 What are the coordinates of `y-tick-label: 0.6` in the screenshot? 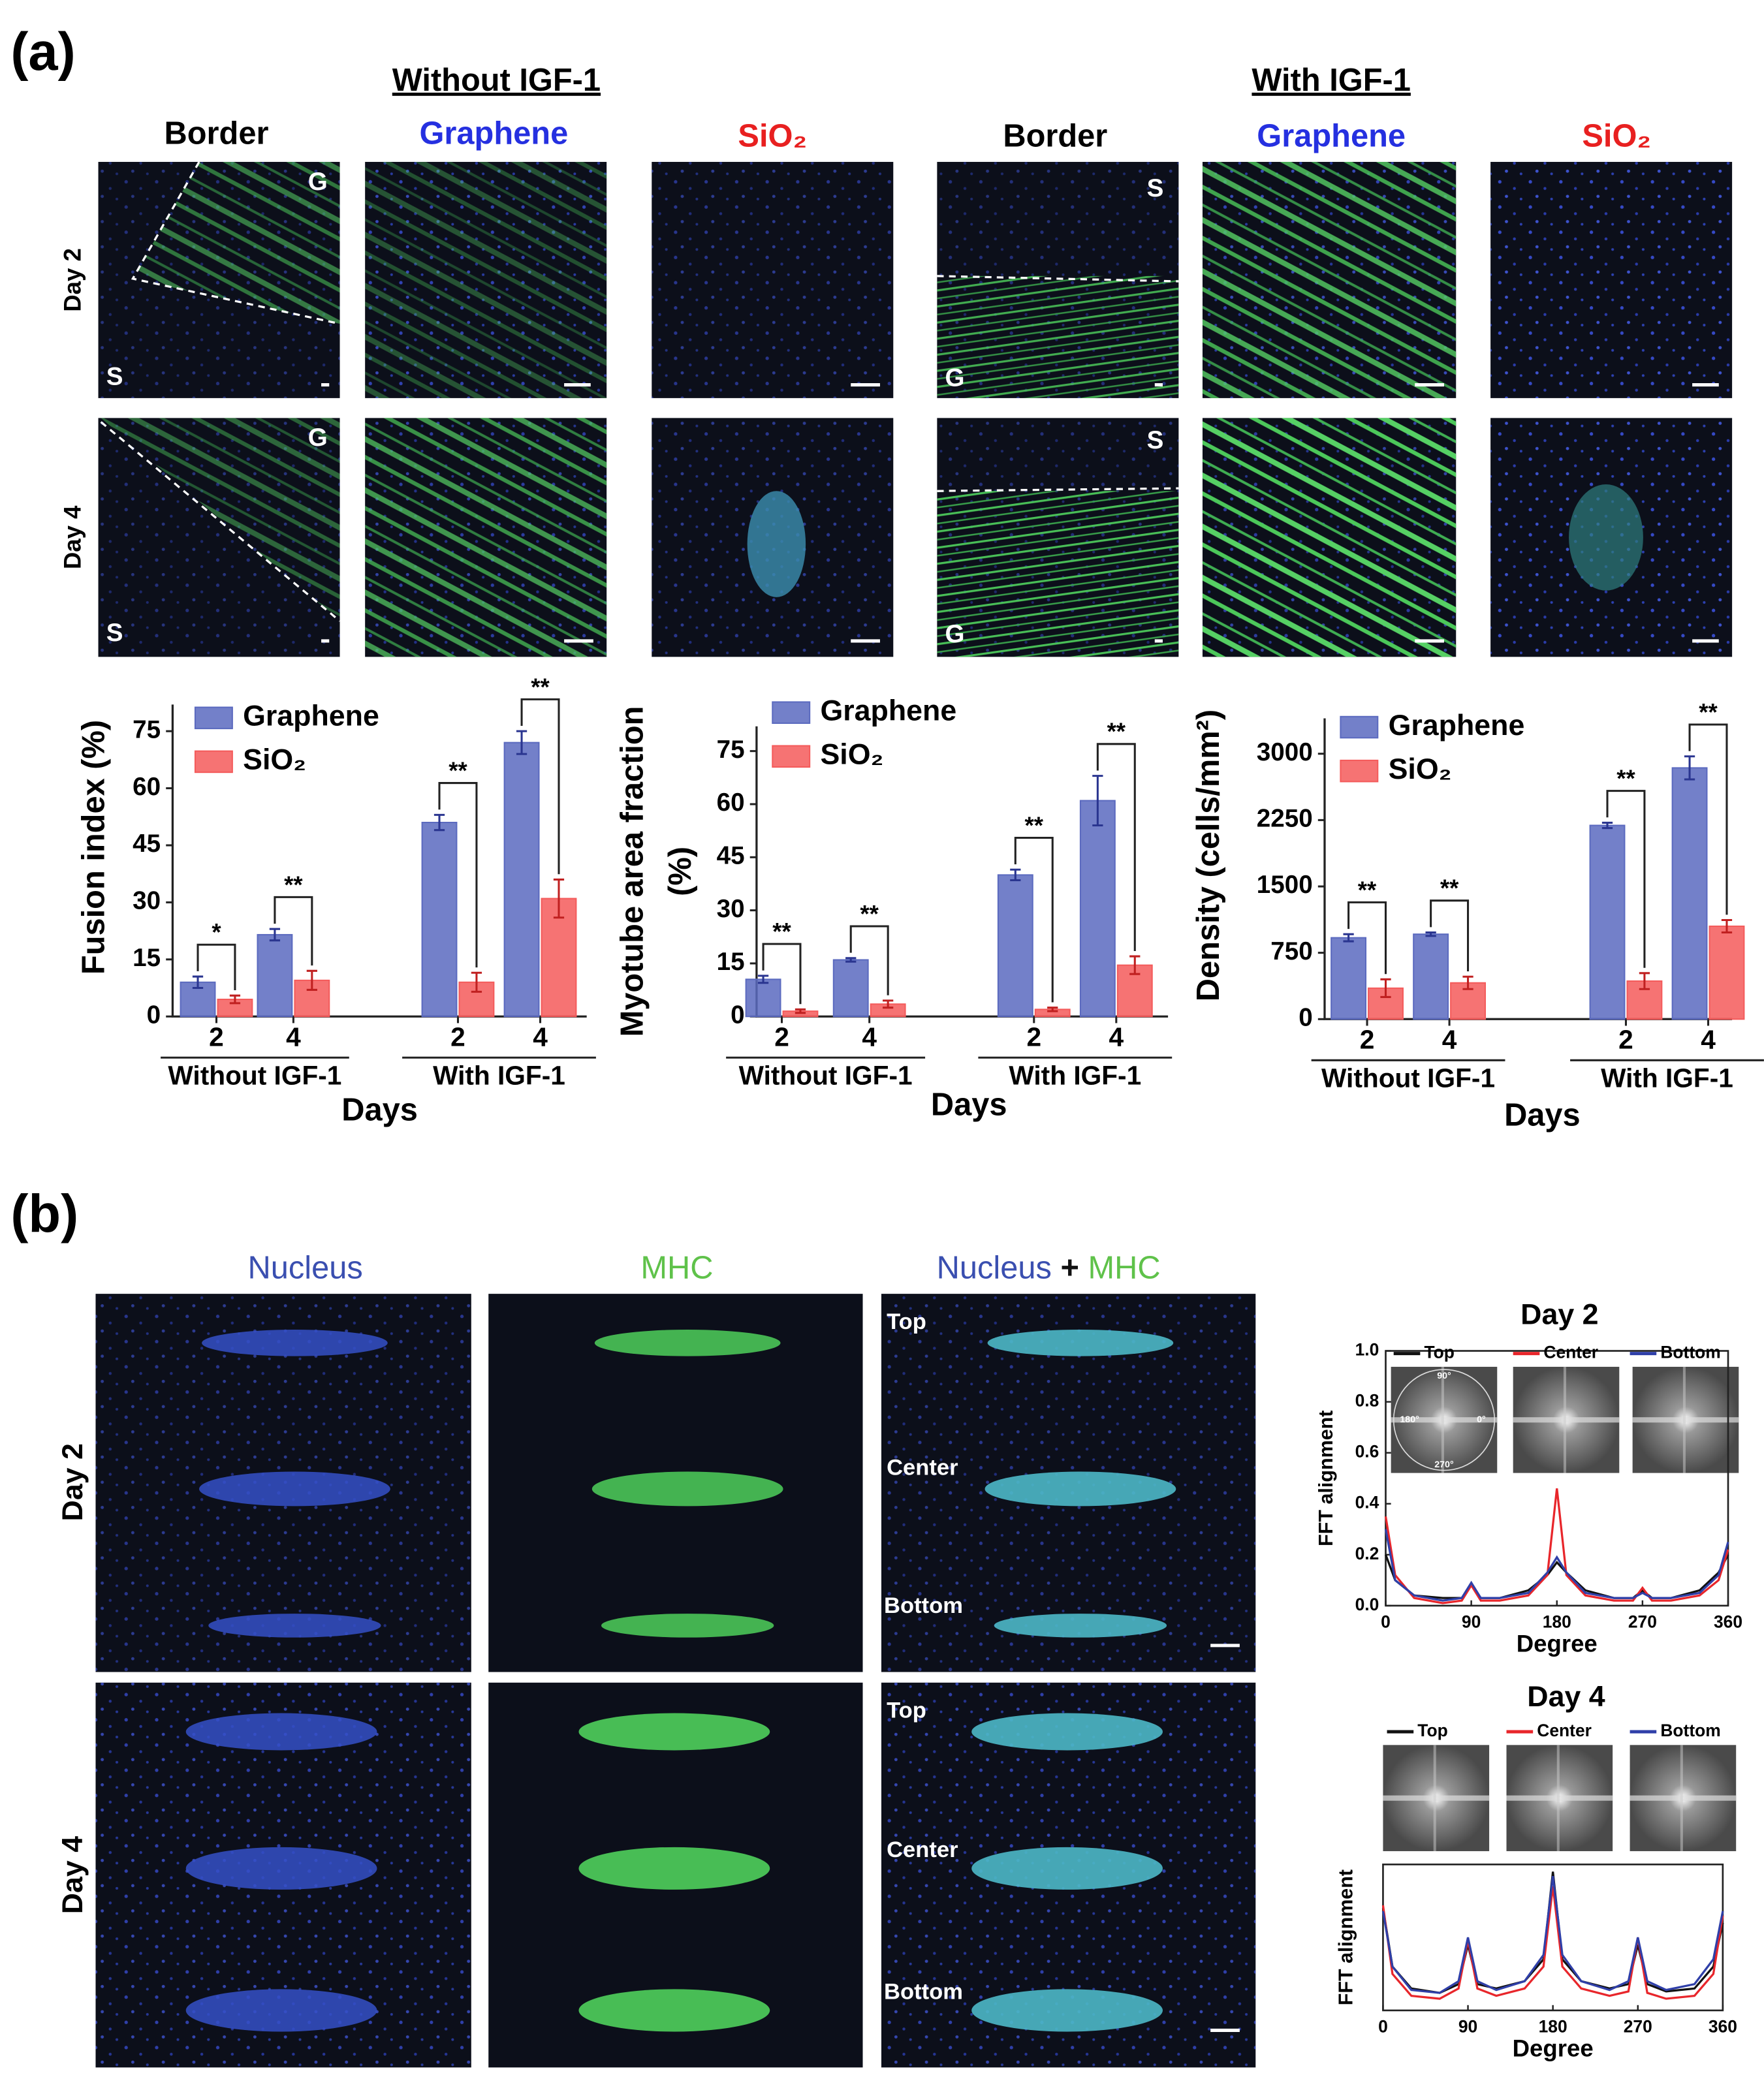 It's located at (1367, 1451).